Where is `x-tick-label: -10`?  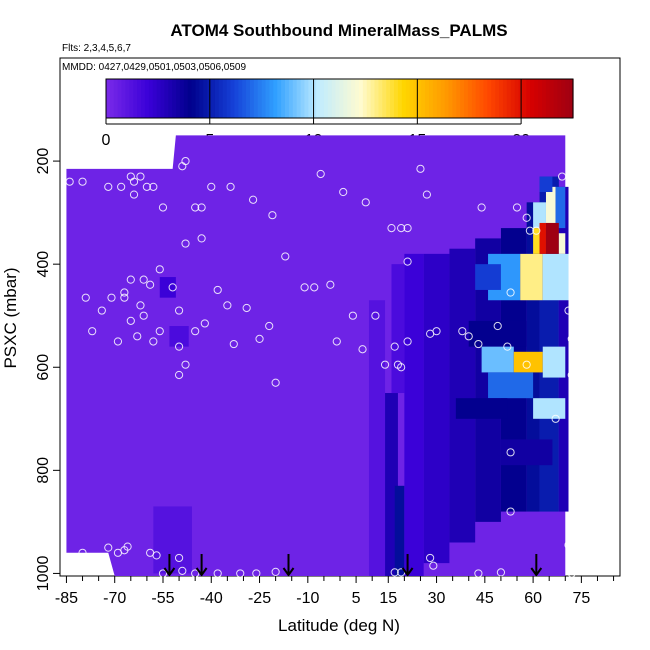 x-tick-label: -10 is located at coordinates (307, 598).